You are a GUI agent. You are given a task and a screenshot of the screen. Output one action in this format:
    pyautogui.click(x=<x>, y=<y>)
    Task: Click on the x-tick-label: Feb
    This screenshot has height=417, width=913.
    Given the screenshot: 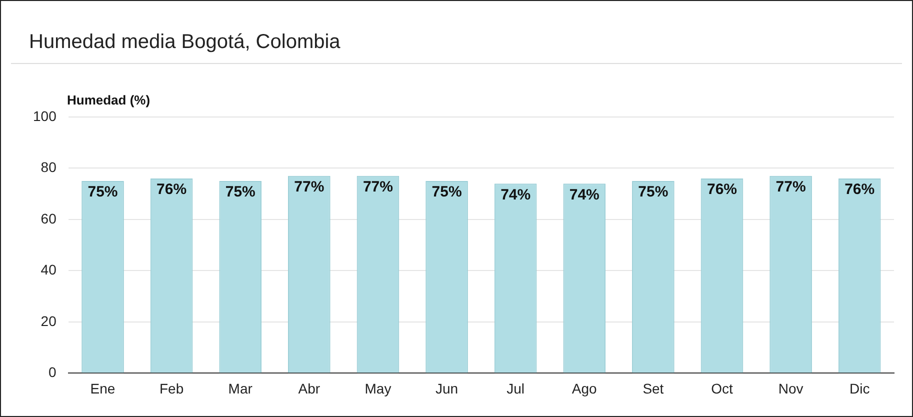 What is the action you would take?
    pyautogui.click(x=172, y=388)
    